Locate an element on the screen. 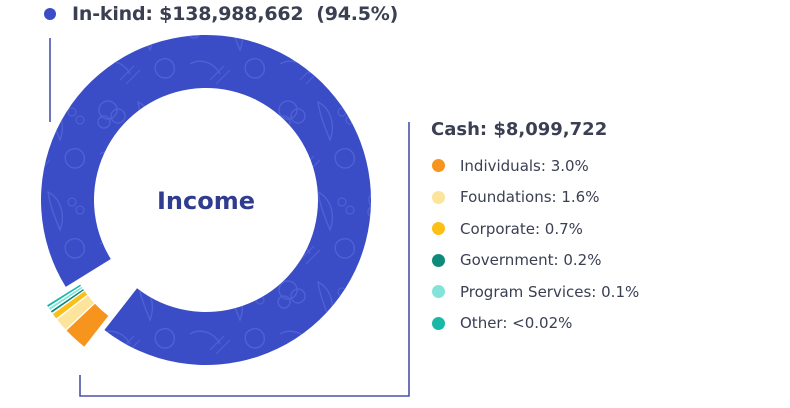 The image size is (790, 408). legend-item: Corporate: 0.7% is located at coordinates (535, 229).